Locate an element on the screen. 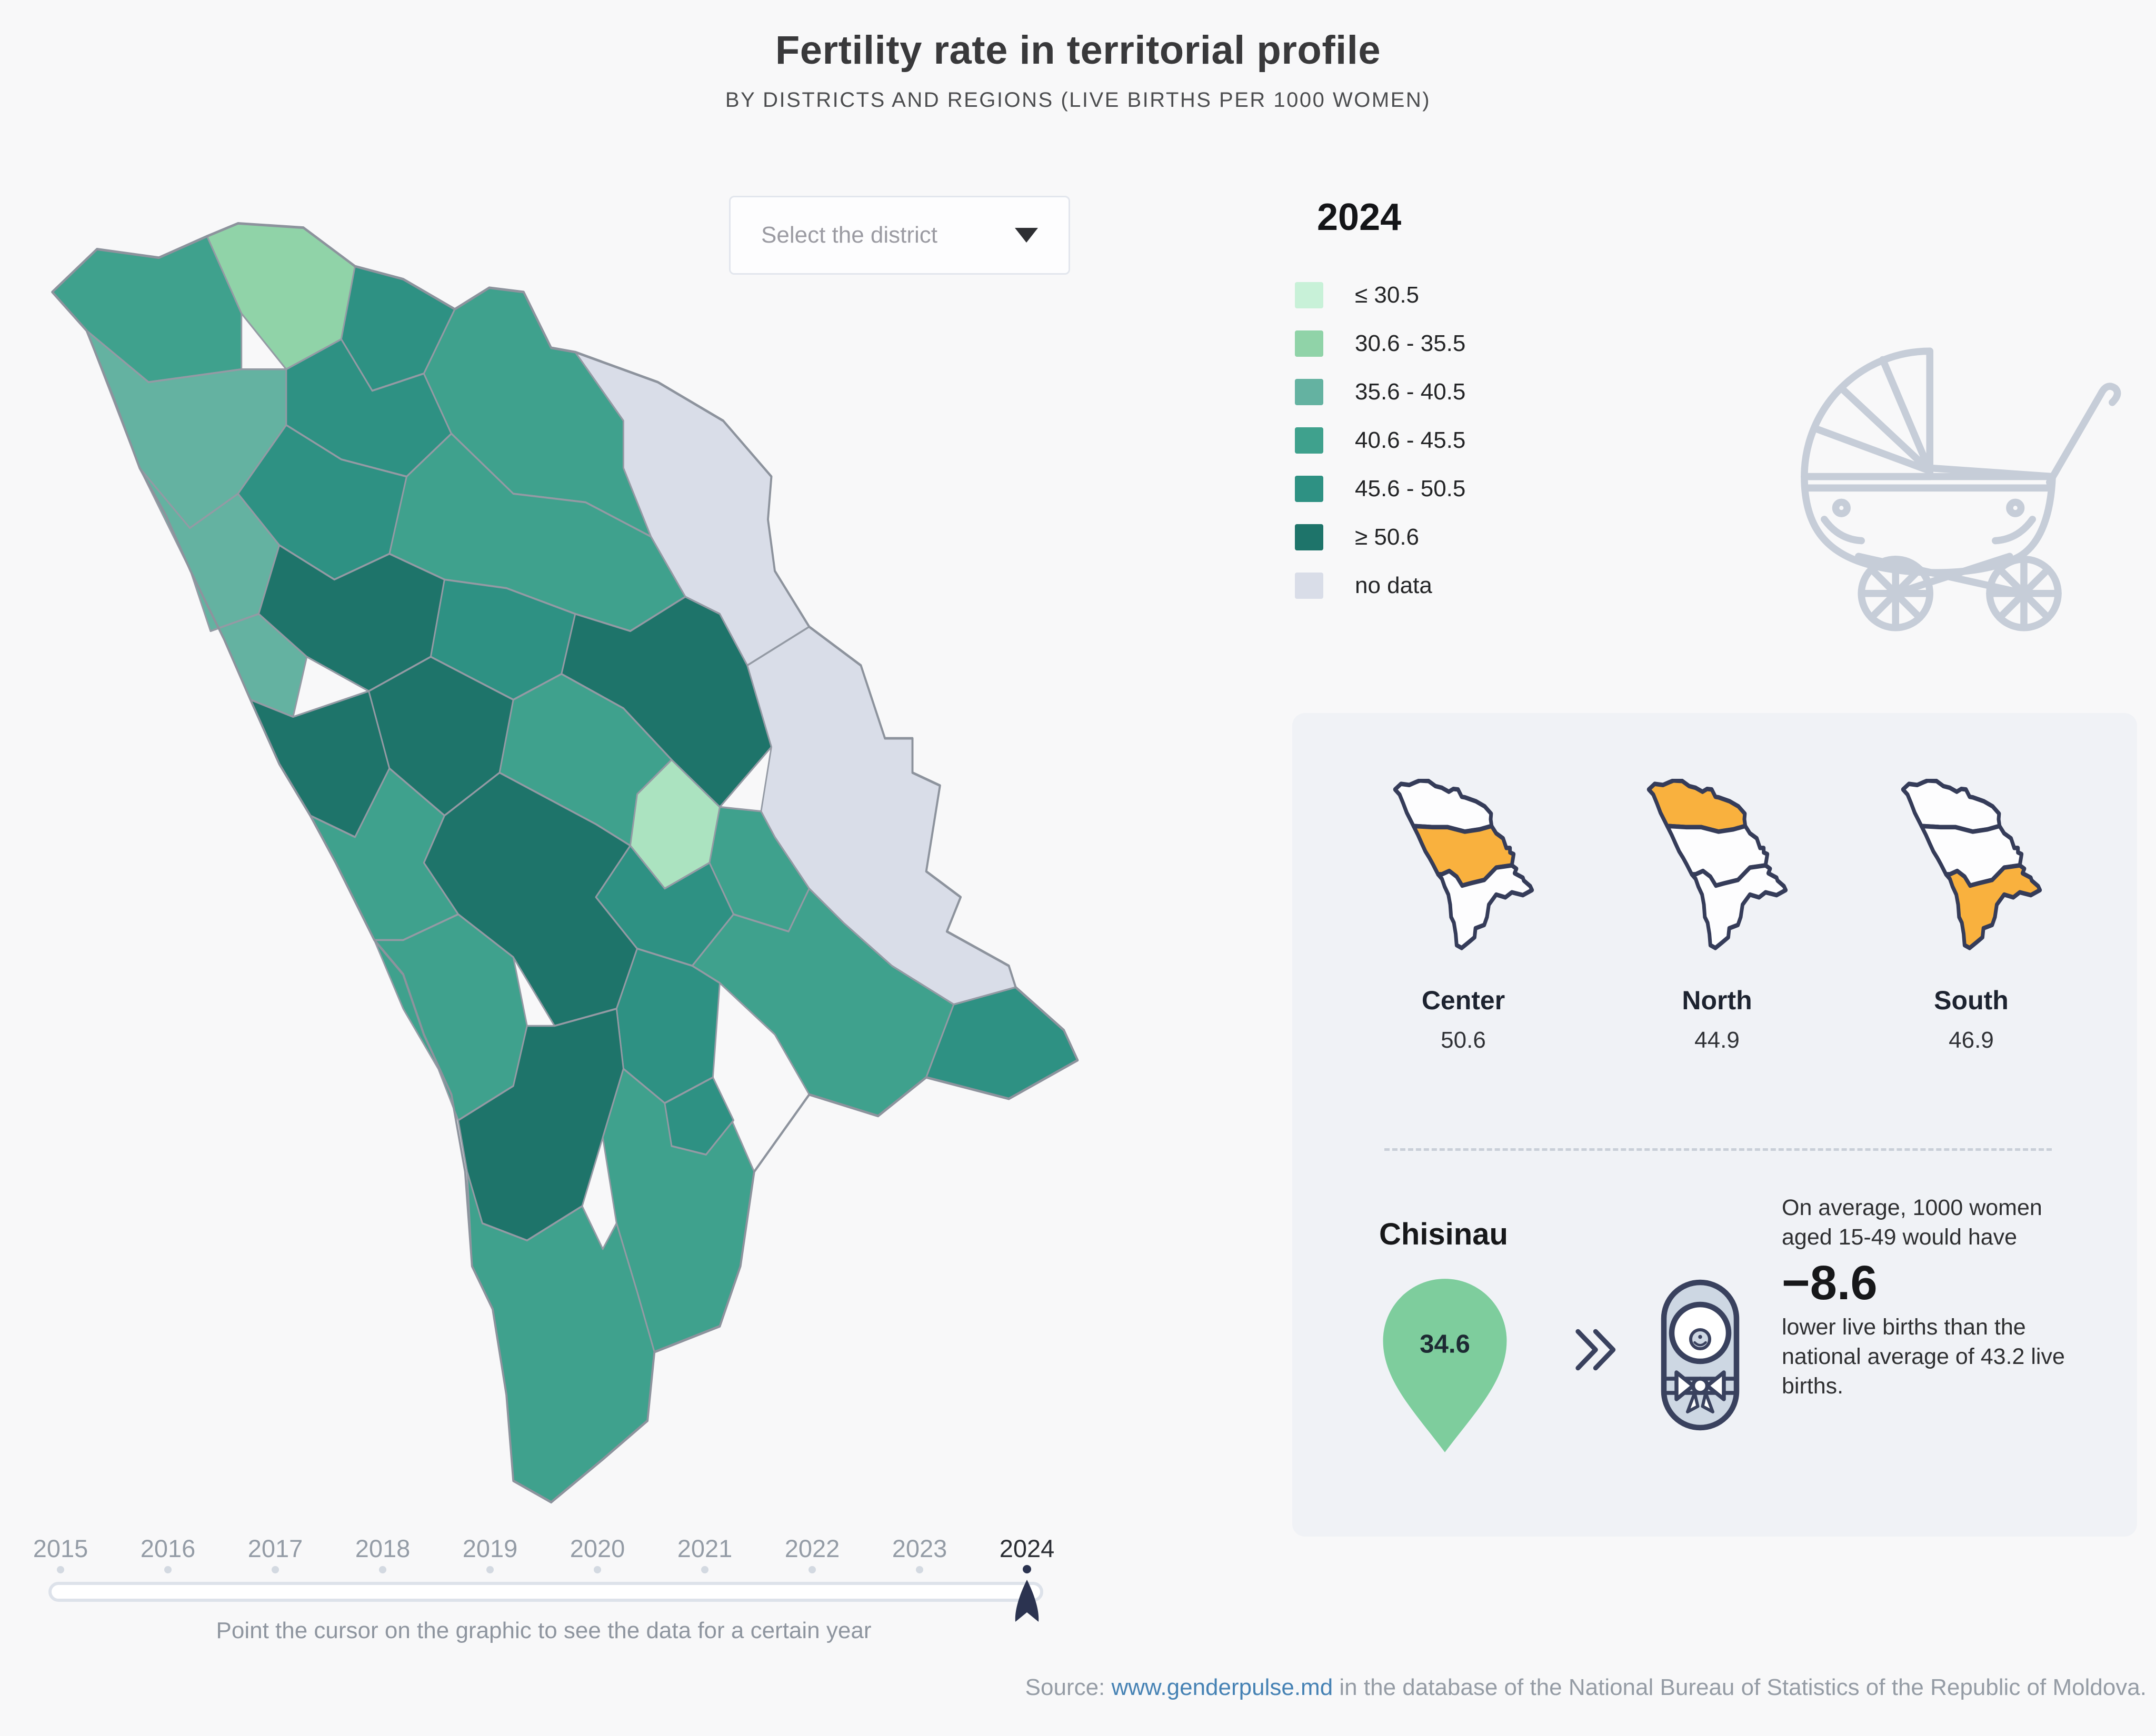 This screenshot has width=2156, height=1736. double-chevron-right-icon is located at coordinates (1595, 1350).